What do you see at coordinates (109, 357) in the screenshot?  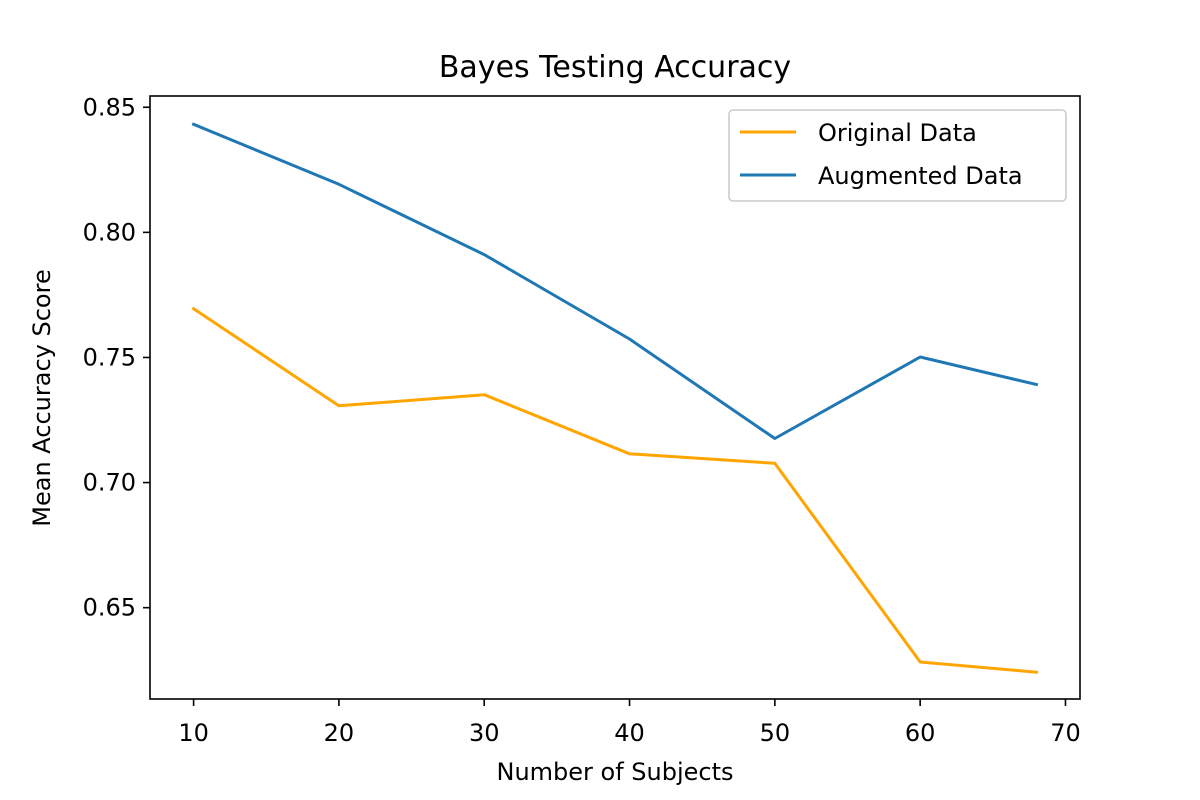 I see `y-tick-label: 0.75` at bounding box center [109, 357].